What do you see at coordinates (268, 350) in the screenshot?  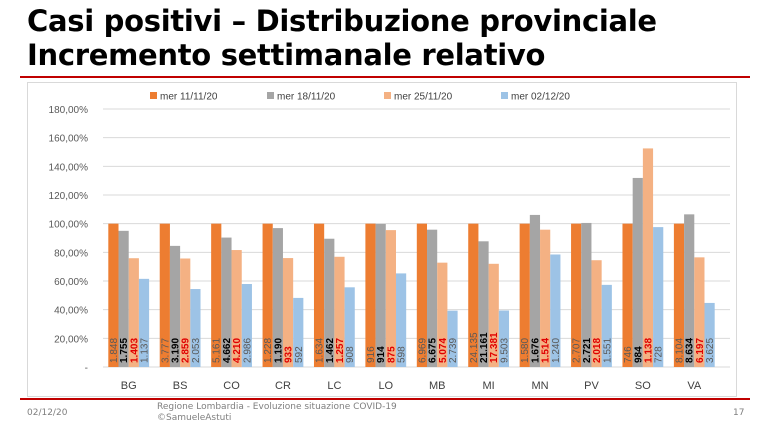 I see `data-label: 1.228` at bounding box center [268, 350].